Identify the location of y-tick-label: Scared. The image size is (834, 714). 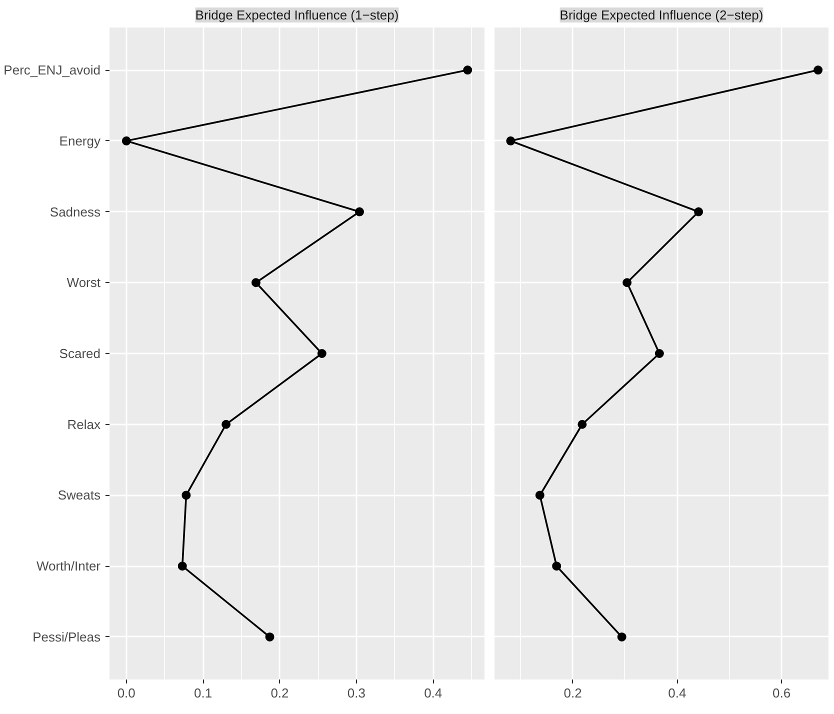
(80, 353).